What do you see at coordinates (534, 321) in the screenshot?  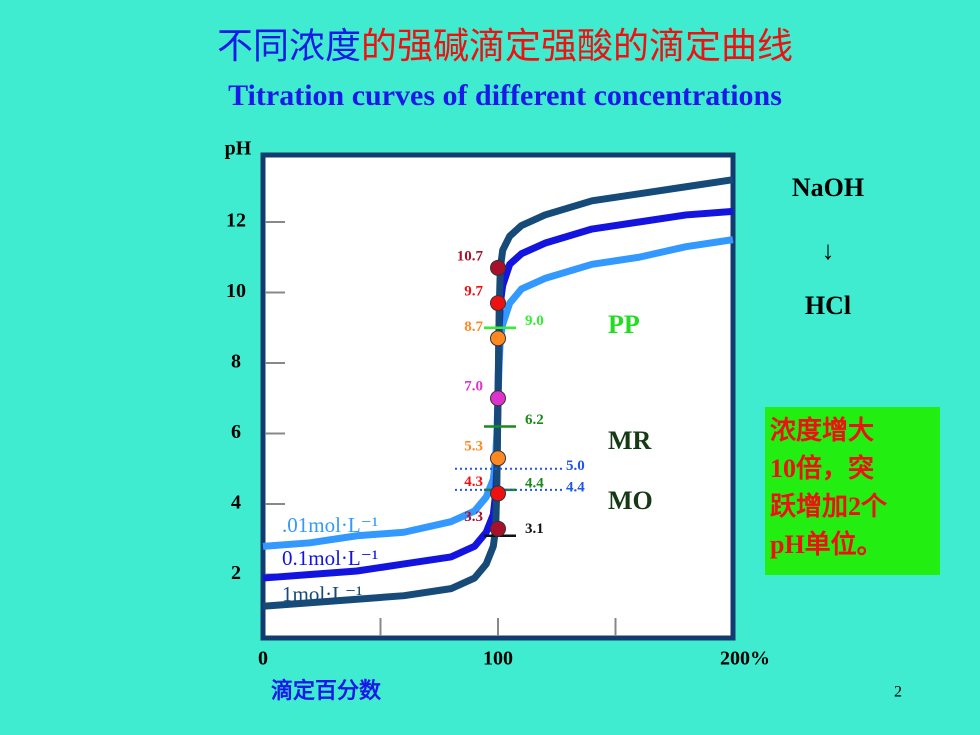 I see `reference-label: 9.0` at bounding box center [534, 321].